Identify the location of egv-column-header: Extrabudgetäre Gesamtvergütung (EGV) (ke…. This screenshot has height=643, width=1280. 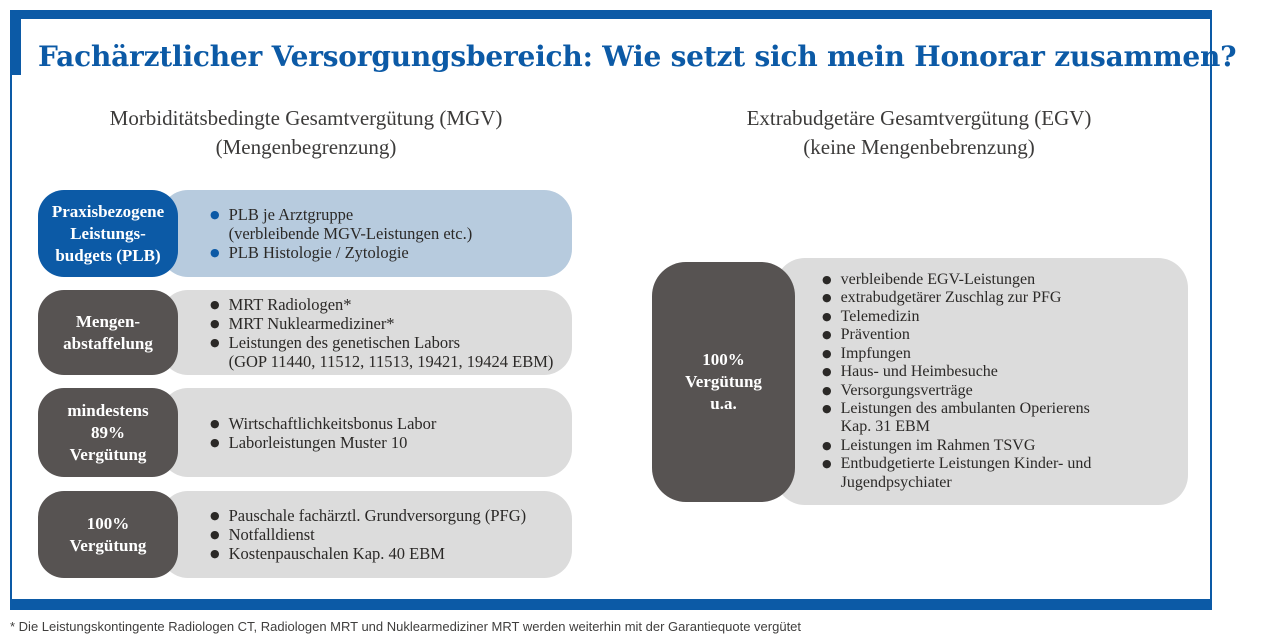
(919, 133).